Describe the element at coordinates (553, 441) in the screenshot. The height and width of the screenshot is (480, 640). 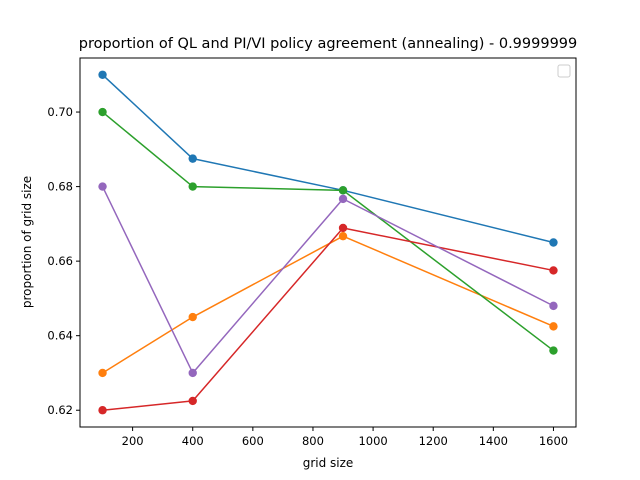
I see `x-tick-label: 1600` at that location.